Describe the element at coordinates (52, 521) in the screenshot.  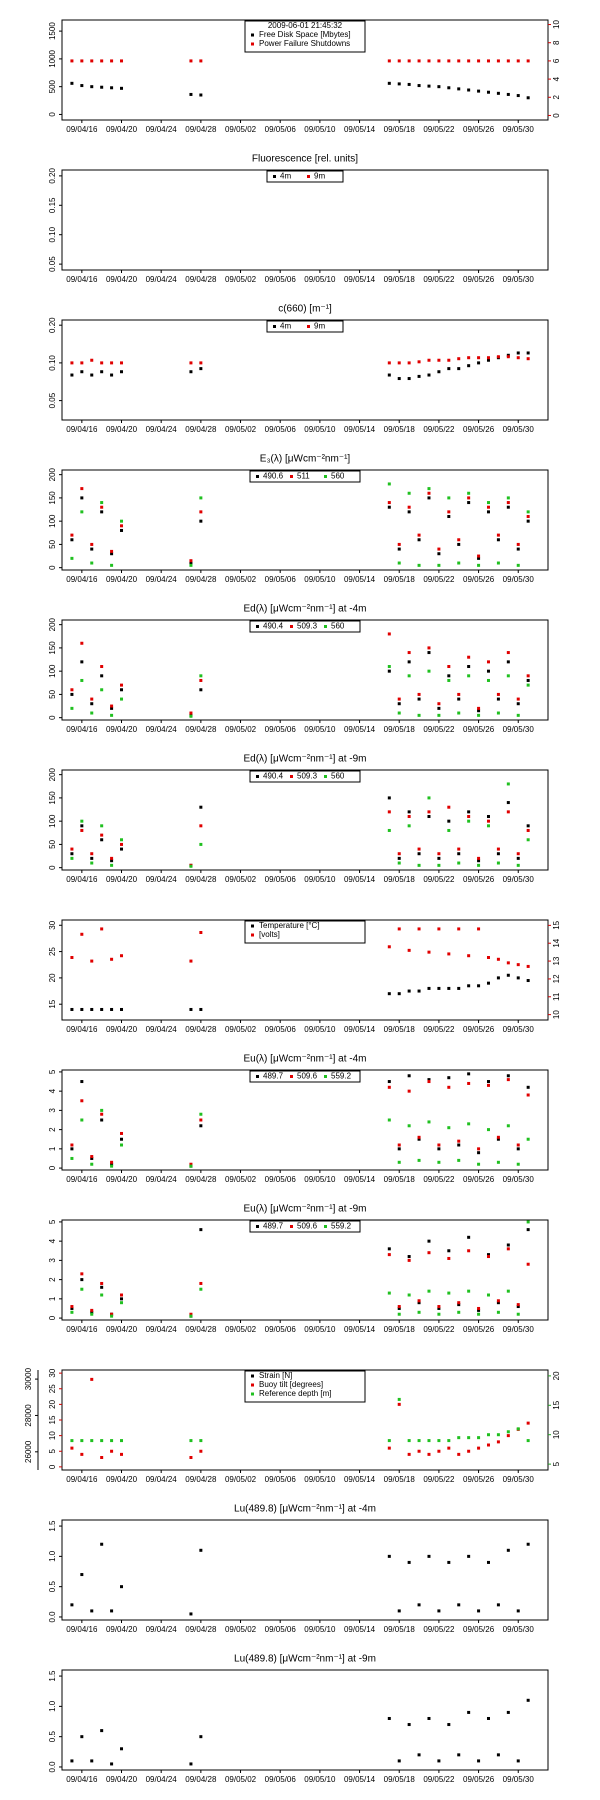
I see `y-tick-label: 100` at that location.